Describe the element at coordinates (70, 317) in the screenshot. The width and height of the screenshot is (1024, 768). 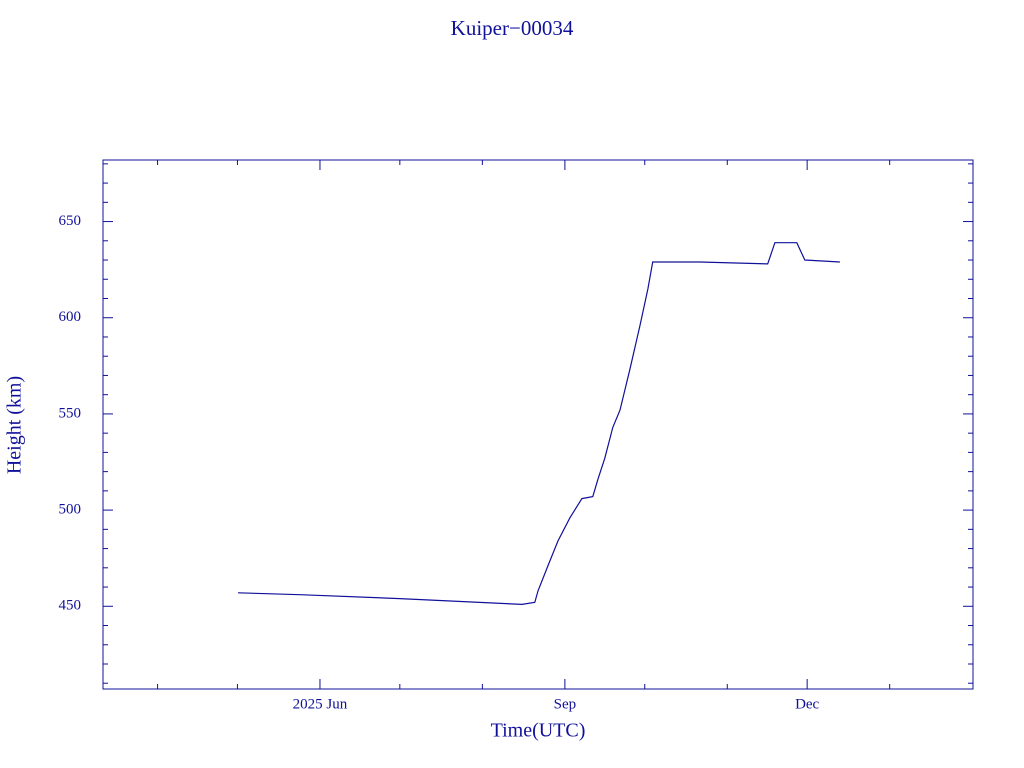
I see `y-tick-label: 600` at that location.